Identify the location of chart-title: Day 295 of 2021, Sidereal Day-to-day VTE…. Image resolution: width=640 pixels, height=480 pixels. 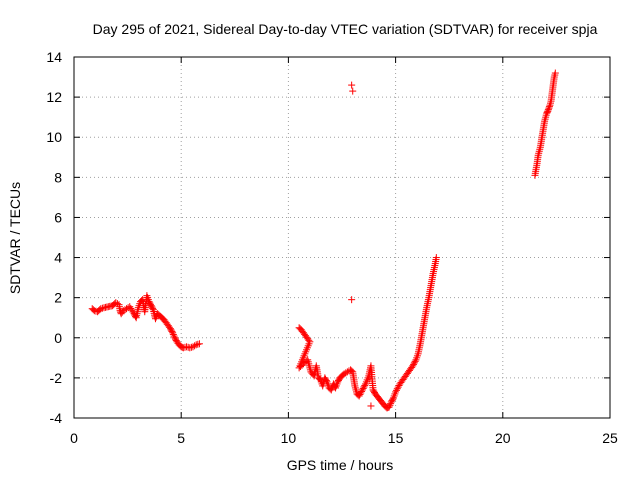
(345, 29).